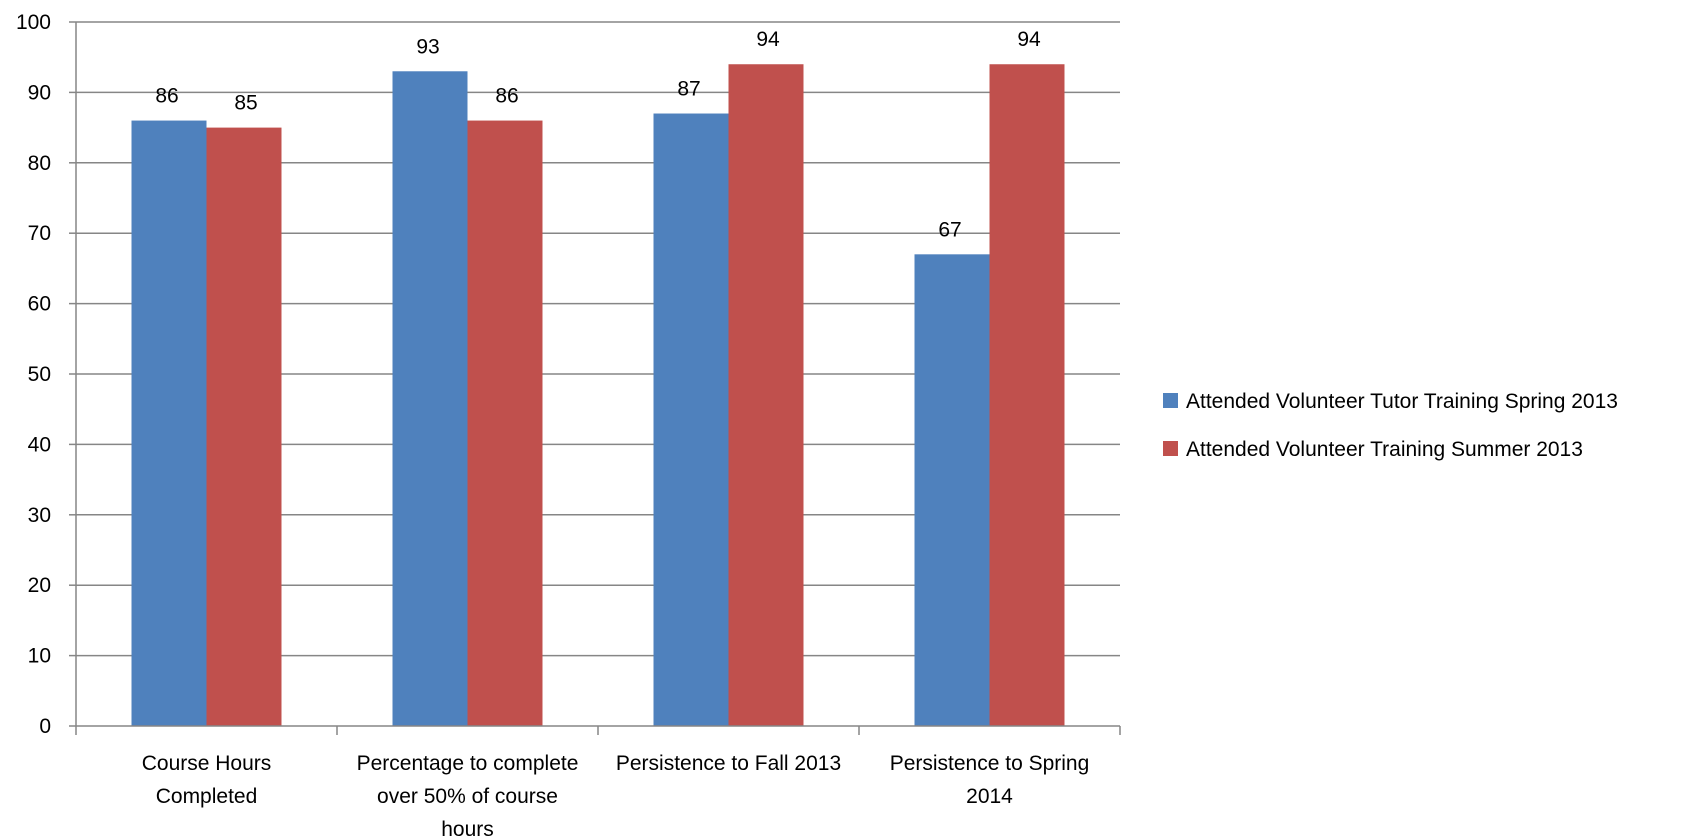 The height and width of the screenshot is (837, 1698). Describe the element at coordinates (990, 780) in the screenshot. I see `x-tick-label: Persistence to Spring 2014` at that location.